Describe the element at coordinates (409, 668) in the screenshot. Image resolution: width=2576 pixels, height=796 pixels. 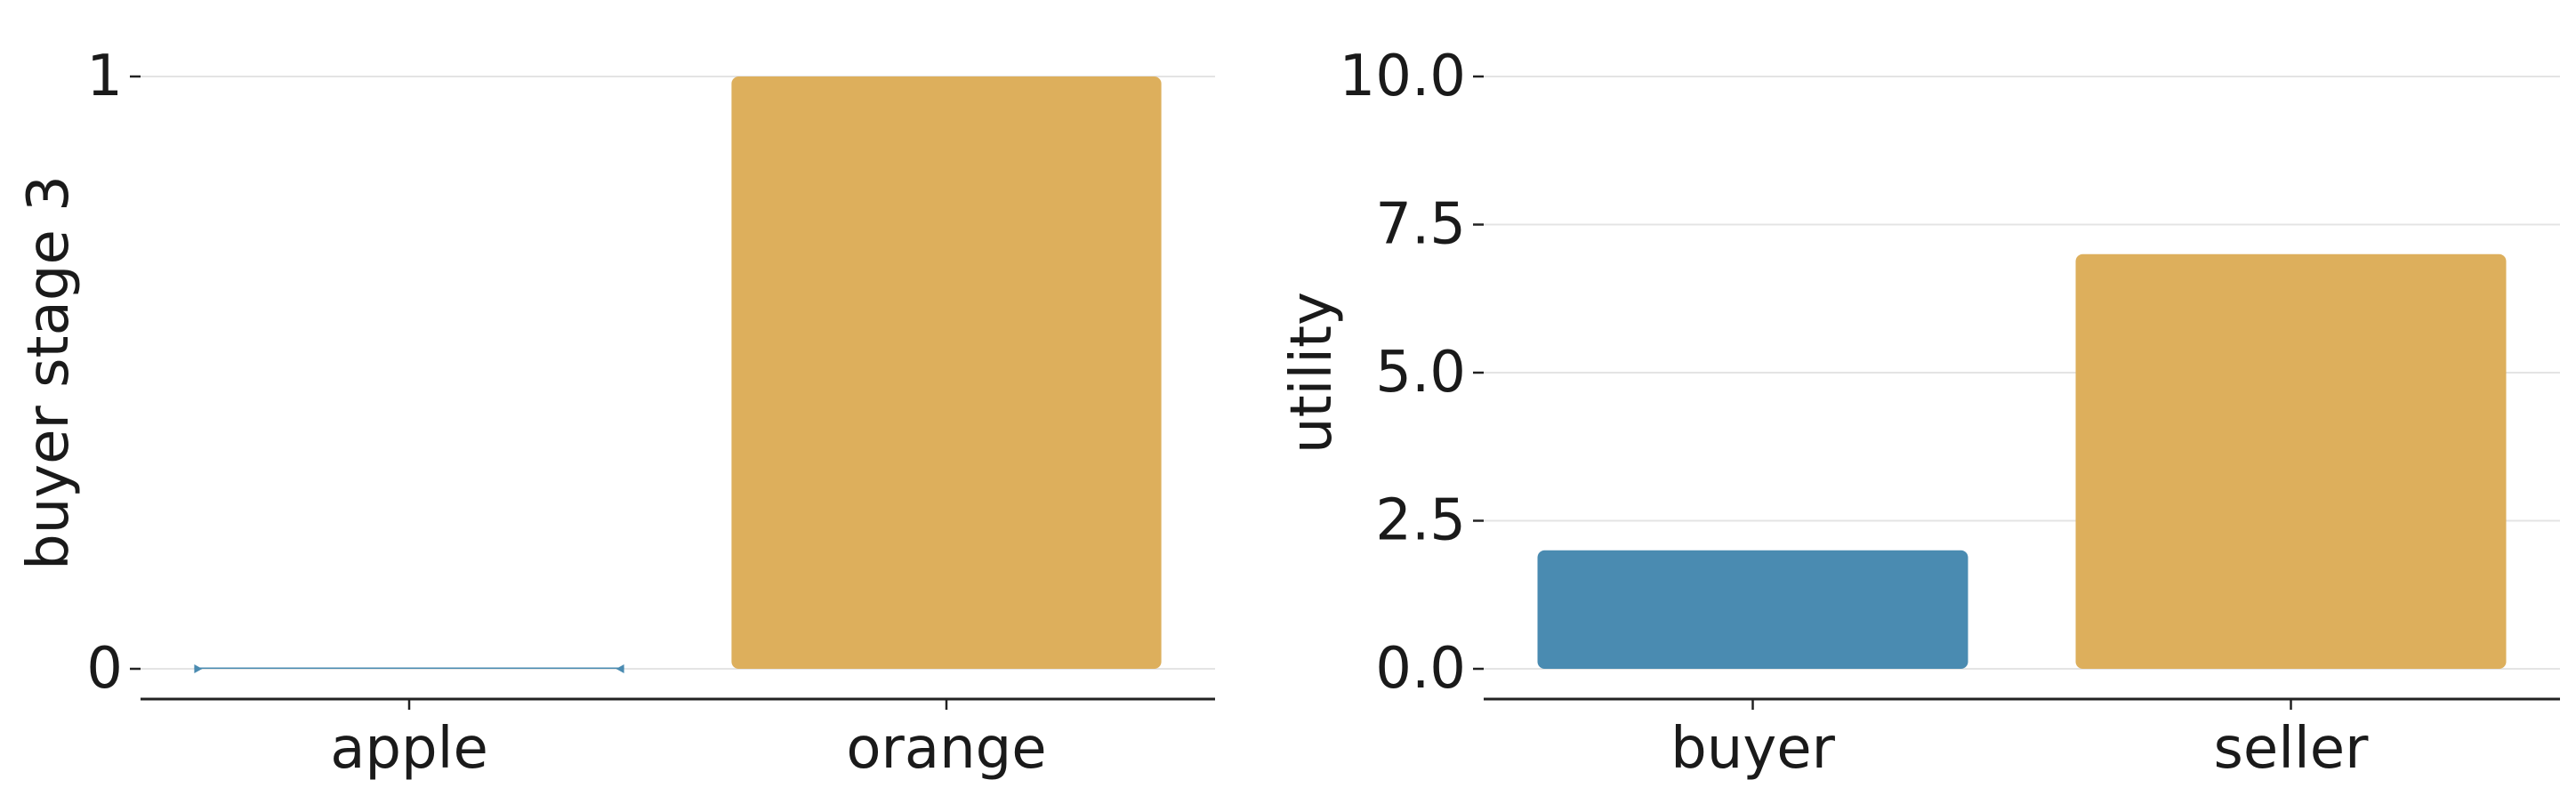
I see `bar-apple` at that location.